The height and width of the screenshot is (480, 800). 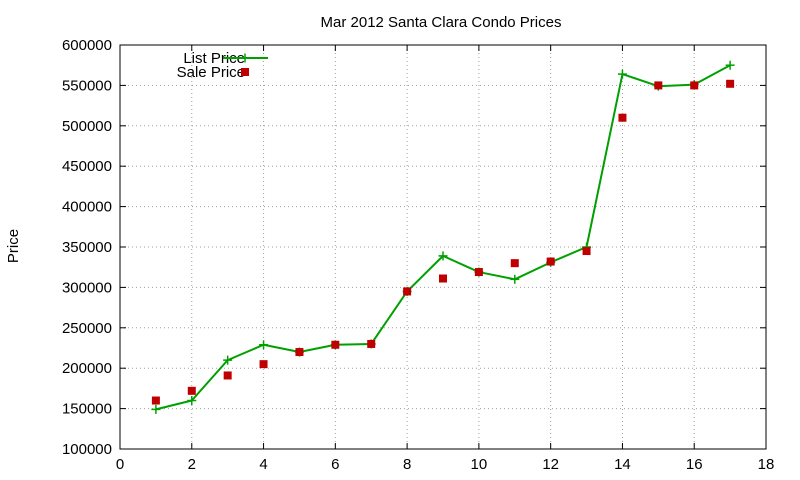 I want to click on y-tick-label: 450000, so click(x=87, y=166).